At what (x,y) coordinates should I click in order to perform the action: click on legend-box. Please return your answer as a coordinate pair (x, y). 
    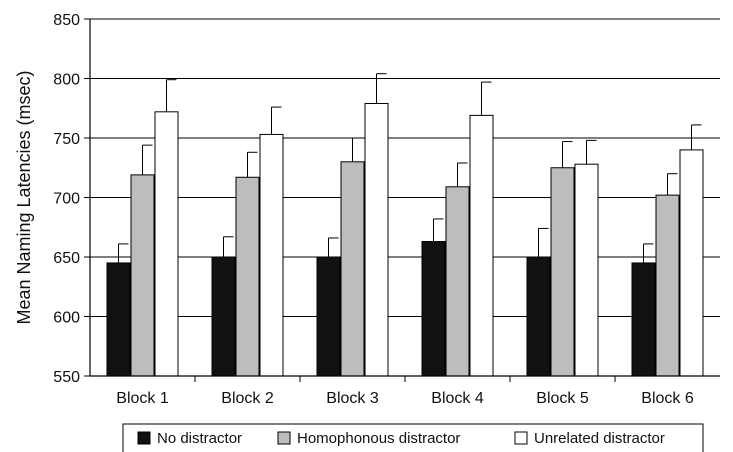
    Looking at the image, I should click on (413, 437).